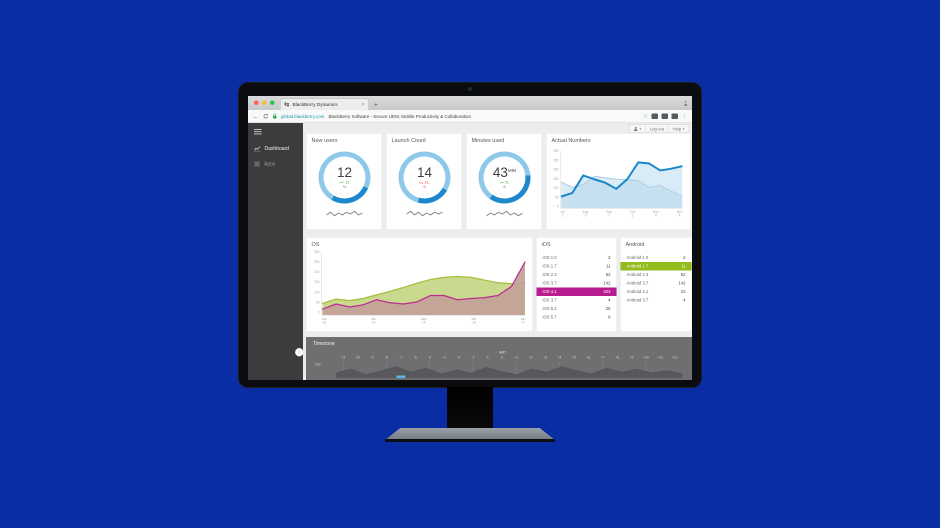  Describe the element at coordinates (317, 302) in the screenshot. I see `axis-label: 50` at that location.